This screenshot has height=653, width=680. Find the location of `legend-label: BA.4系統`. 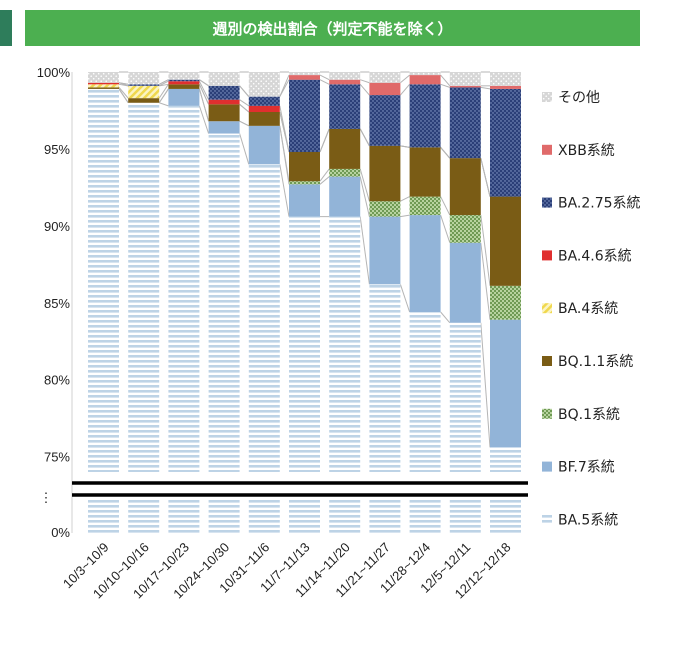

legend-label: BA.4系統 is located at coordinates (588, 309).